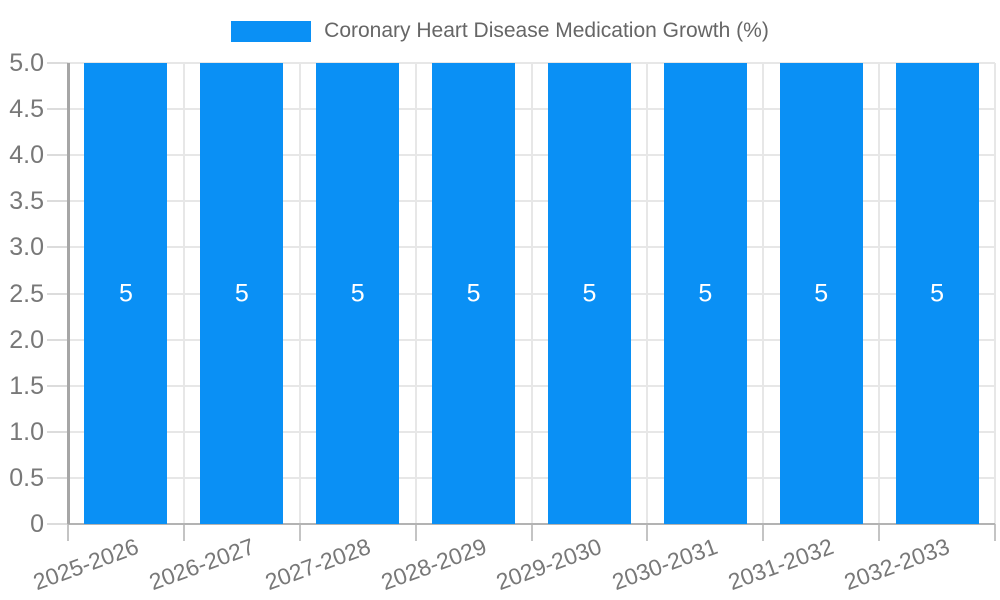 The width and height of the screenshot is (1000, 600). I want to click on x-axis-tick-label: 2030-2031, so click(665, 564).